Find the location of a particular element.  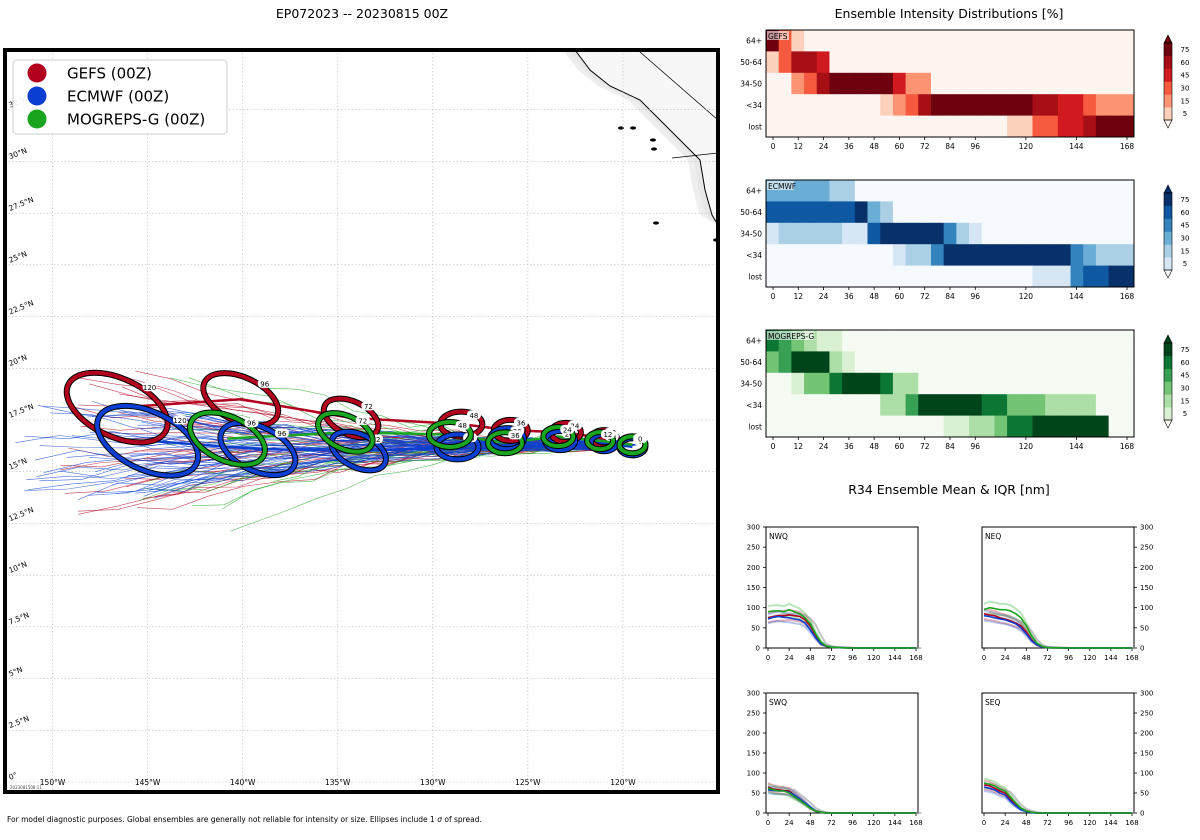

intensity-row-label: 50-64 is located at coordinates (751, 62).